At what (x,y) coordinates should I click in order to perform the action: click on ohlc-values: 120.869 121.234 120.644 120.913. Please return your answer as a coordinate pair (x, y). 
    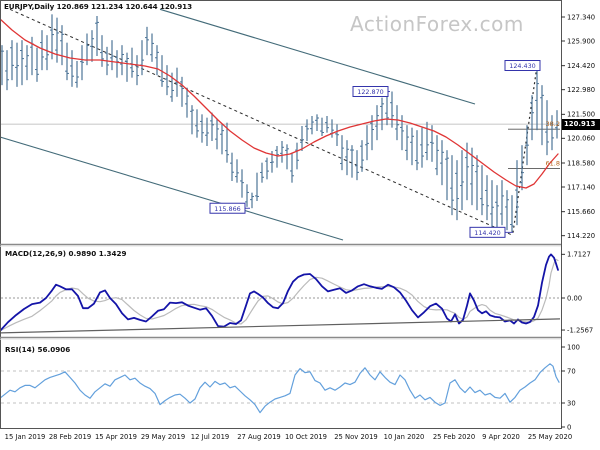
    Looking at the image, I should click on (124, 6).